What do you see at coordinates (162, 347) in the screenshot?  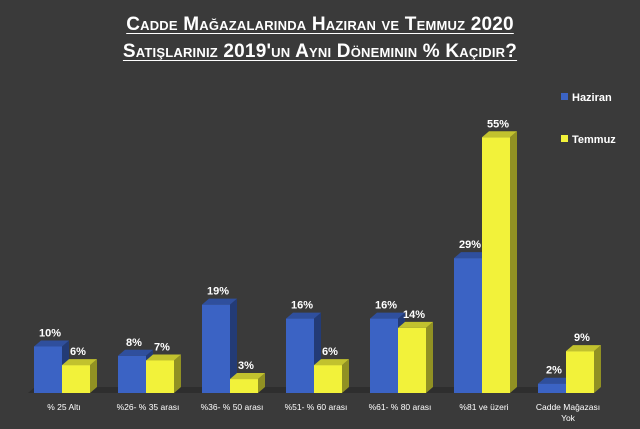 I see `data-label: 7%` at bounding box center [162, 347].